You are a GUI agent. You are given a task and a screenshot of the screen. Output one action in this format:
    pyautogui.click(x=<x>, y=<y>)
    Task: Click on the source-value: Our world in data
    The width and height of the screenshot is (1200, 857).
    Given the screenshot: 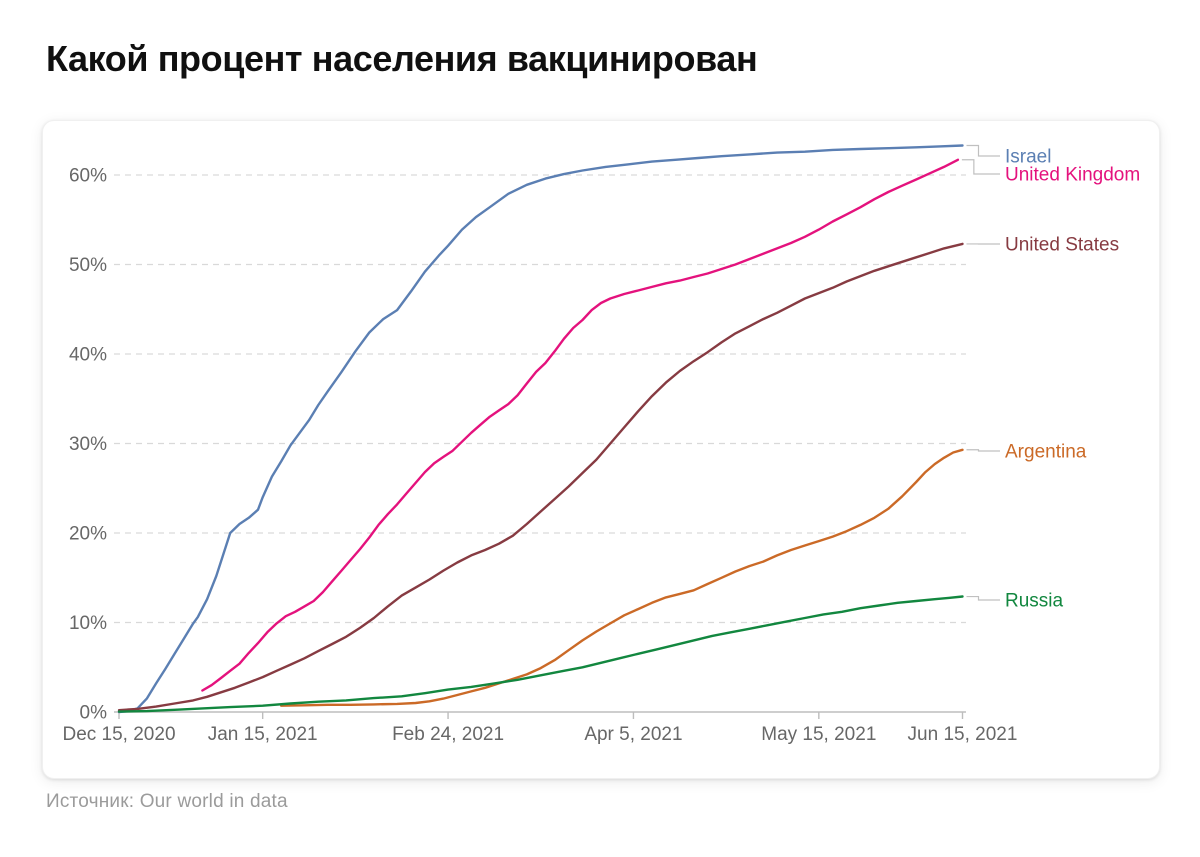 What is the action you would take?
    pyautogui.click(x=213, y=801)
    